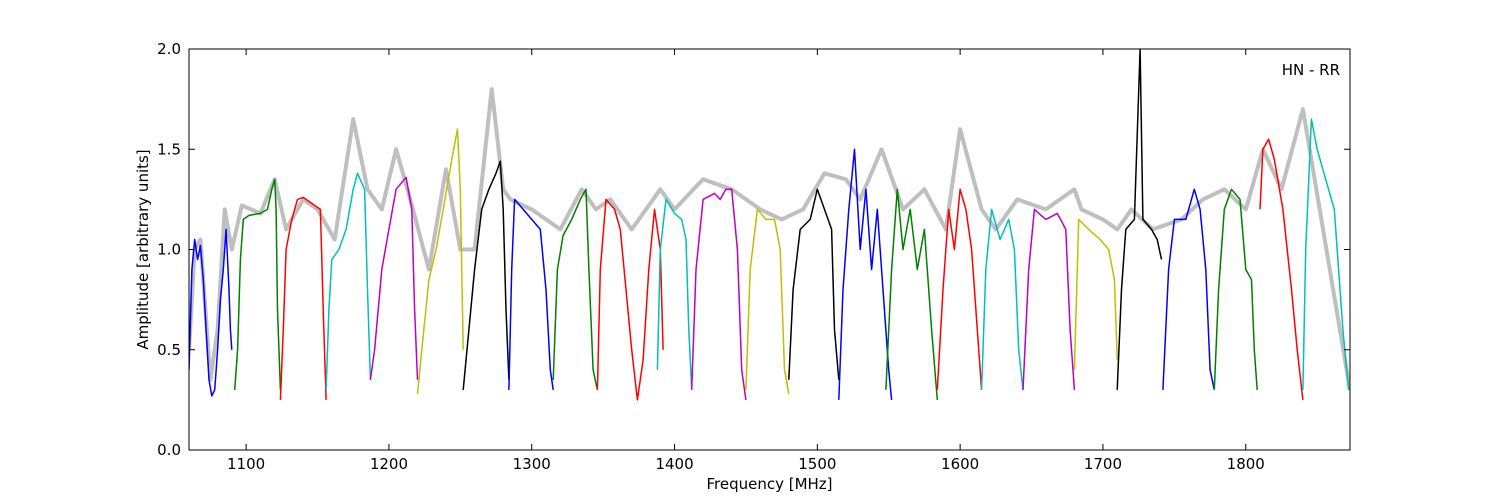  What do you see at coordinates (1139, 219) in the screenshot?
I see `series-line-21-black` at bounding box center [1139, 219].